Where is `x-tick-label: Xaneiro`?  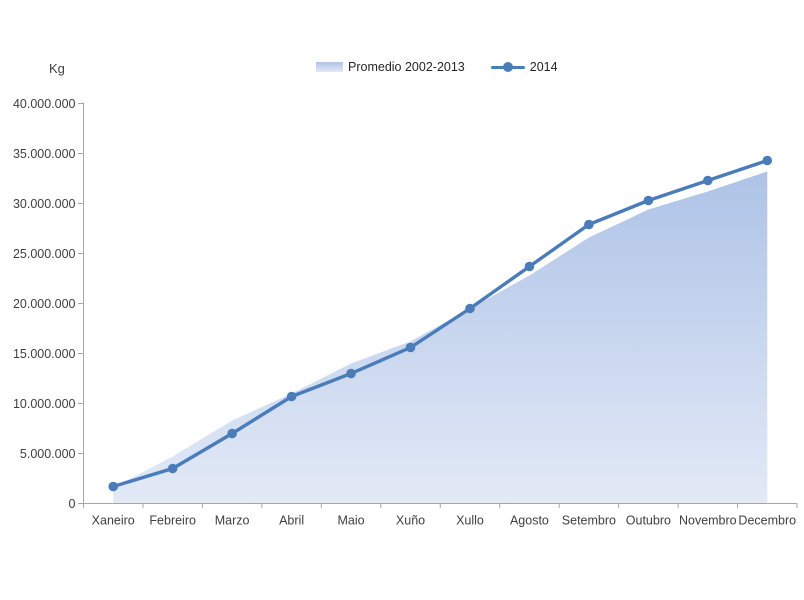
x-tick-label: Xaneiro is located at coordinates (113, 521).